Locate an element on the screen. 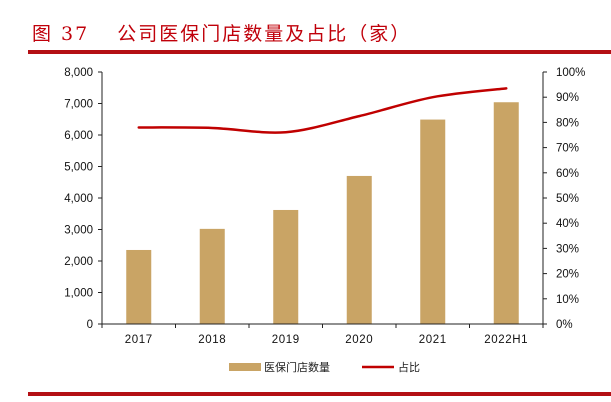 The image size is (611, 402). left-axis-tick-label: 8,000 is located at coordinates (78, 73).